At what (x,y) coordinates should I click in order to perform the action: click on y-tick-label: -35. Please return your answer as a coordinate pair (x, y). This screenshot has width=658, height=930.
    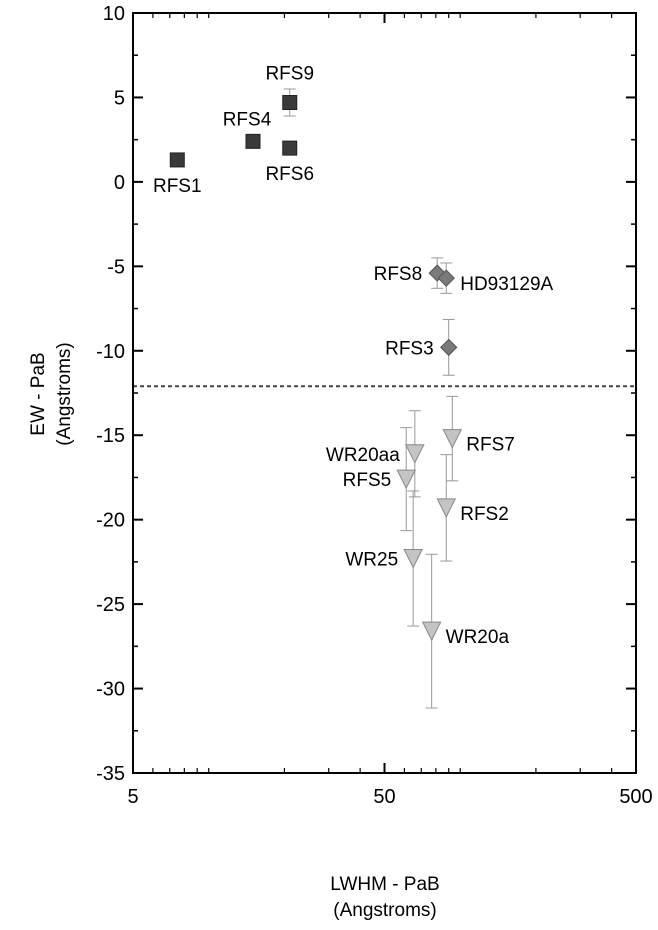
    Looking at the image, I should click on (110, 774).